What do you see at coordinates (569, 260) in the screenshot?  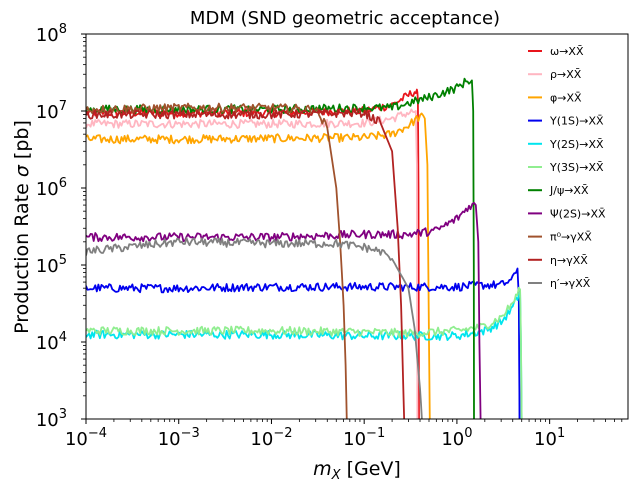 I see `legend-label-9: η→γXX̄` at bounding box center [569, 260].